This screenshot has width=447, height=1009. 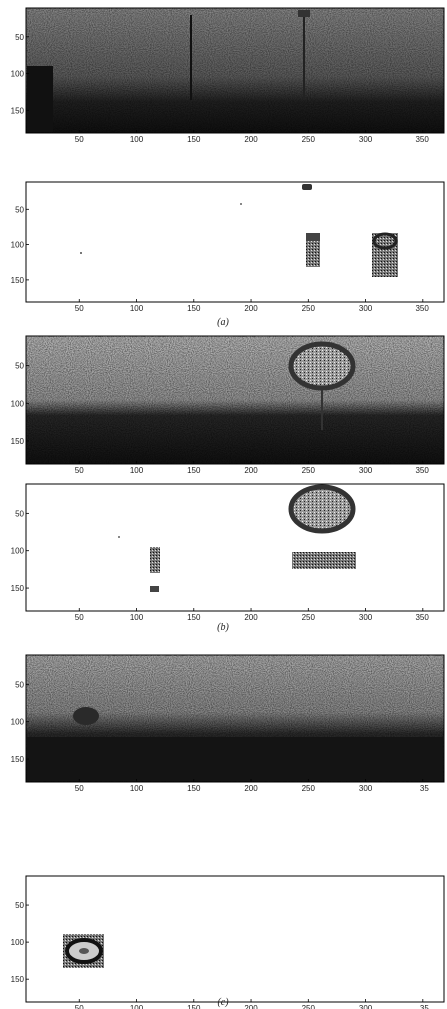 I want to click on sign-c, so click(x=86, y=716).